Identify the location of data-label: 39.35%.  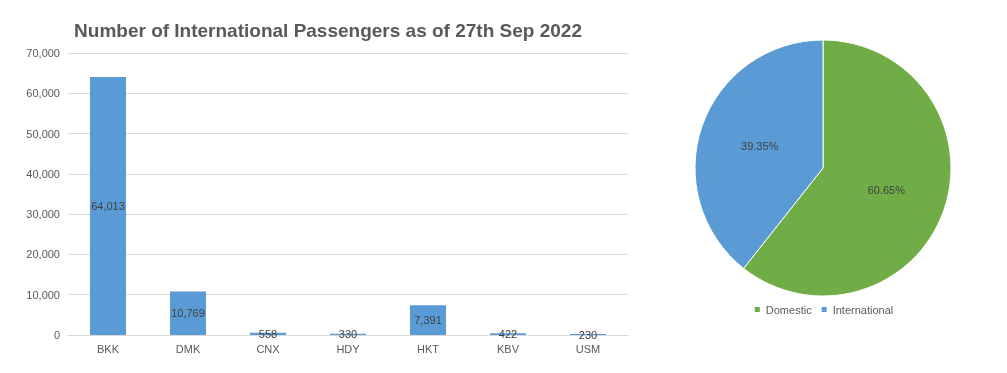
(760, 146).